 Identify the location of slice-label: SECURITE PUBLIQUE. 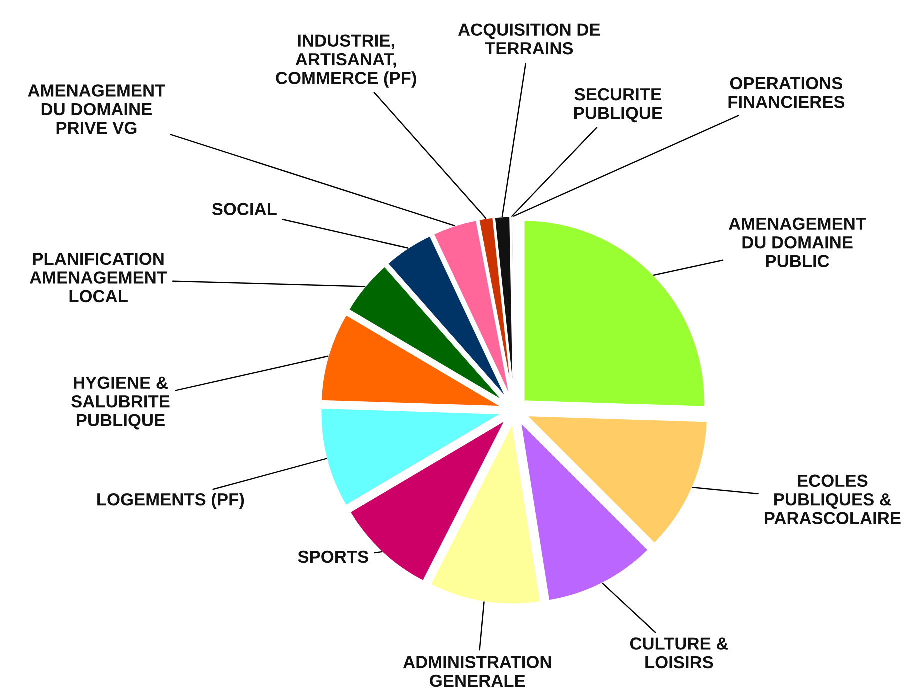
(618, 105).